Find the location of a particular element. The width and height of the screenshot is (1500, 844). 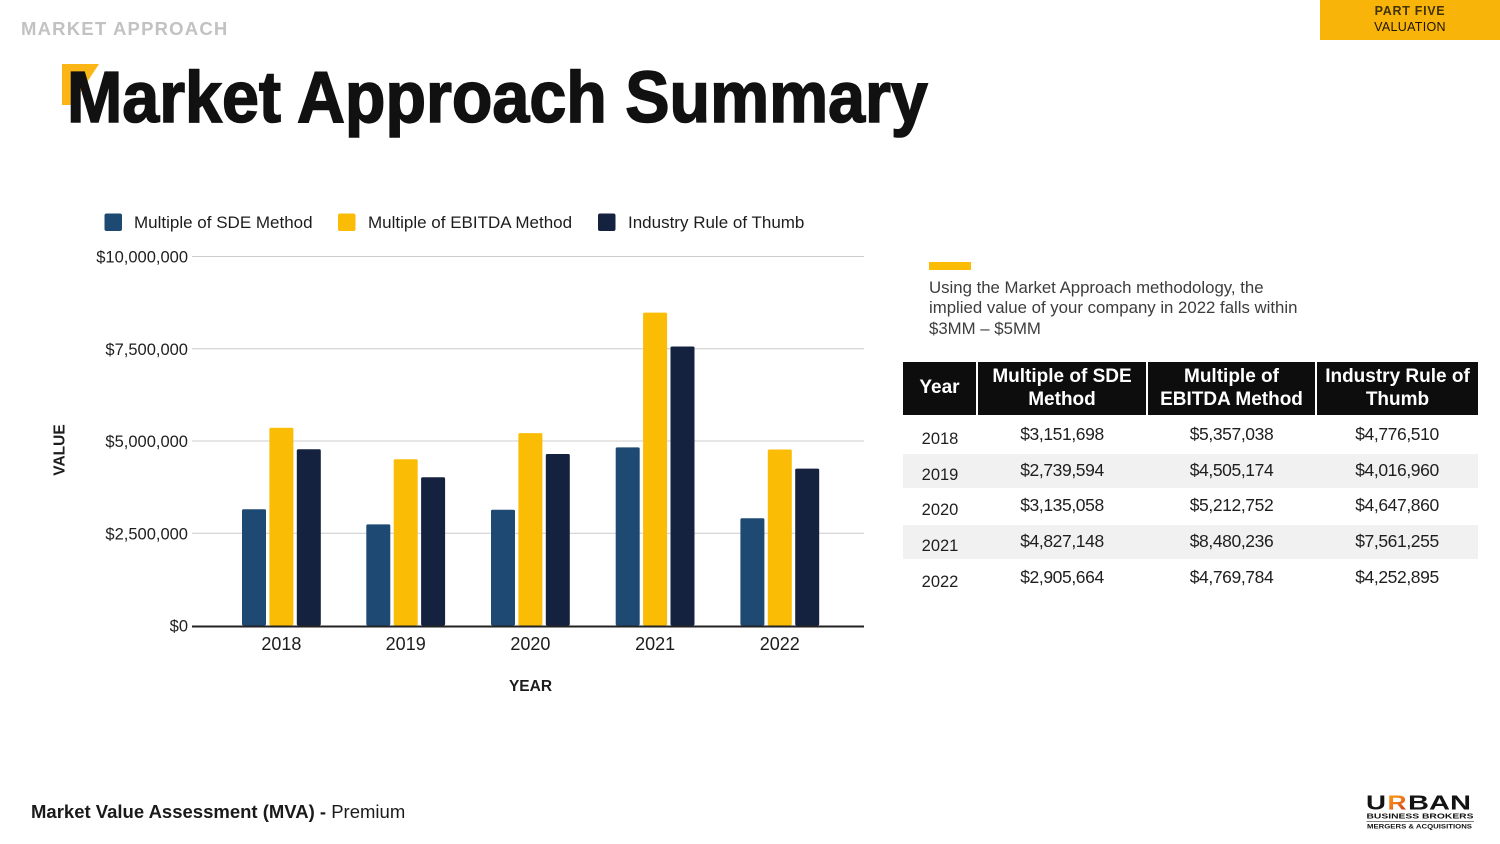

svg-text: U is located at coordinates (1376, 803).